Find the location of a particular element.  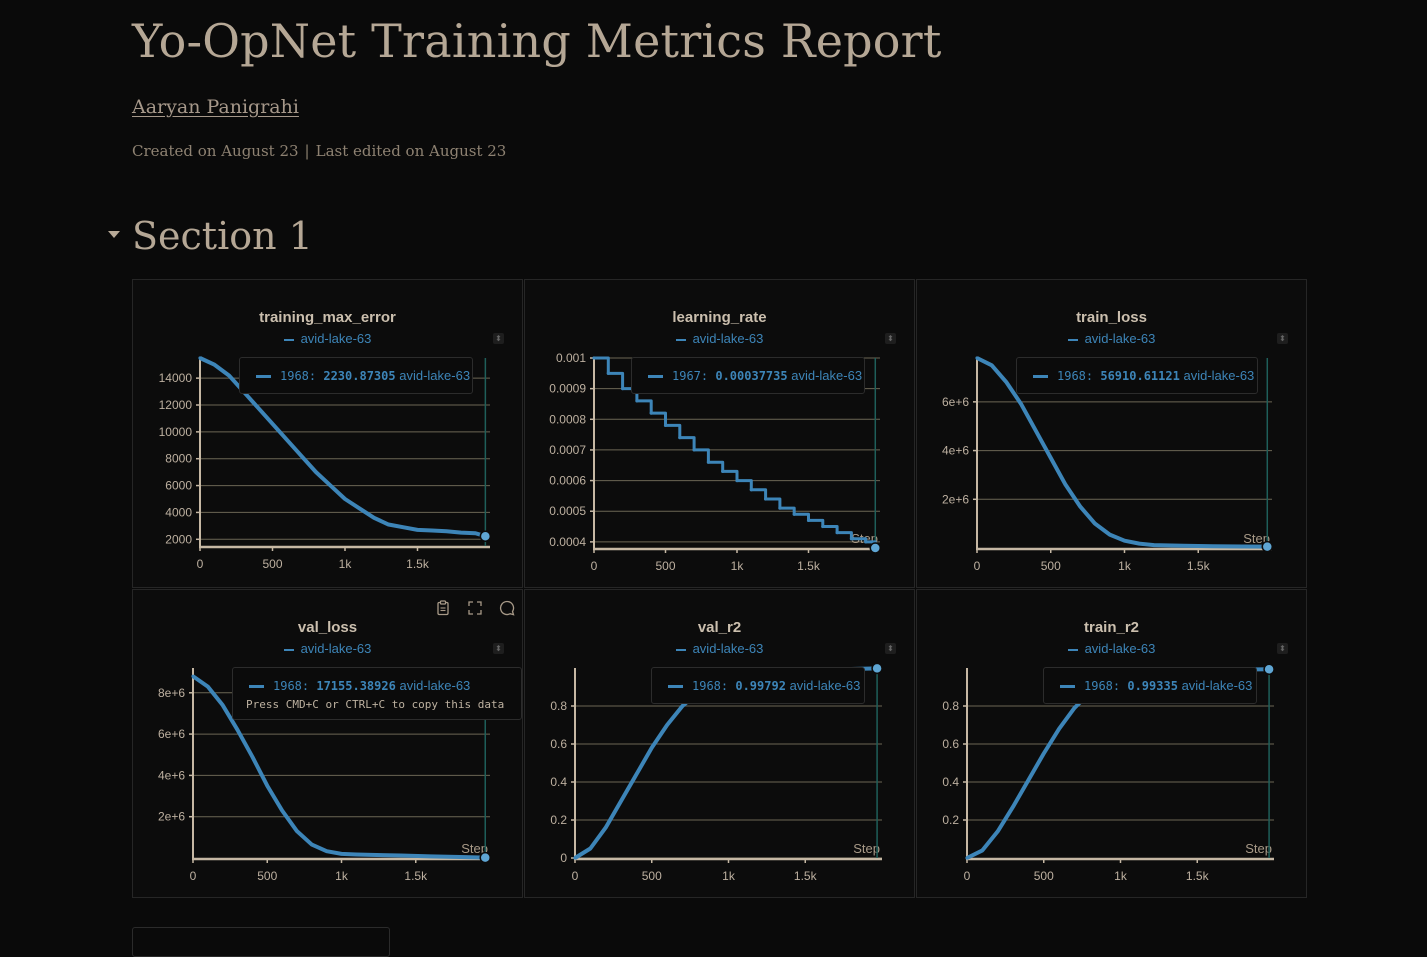

y-tick-label: 0.8 is located at coordinates (950, 706).